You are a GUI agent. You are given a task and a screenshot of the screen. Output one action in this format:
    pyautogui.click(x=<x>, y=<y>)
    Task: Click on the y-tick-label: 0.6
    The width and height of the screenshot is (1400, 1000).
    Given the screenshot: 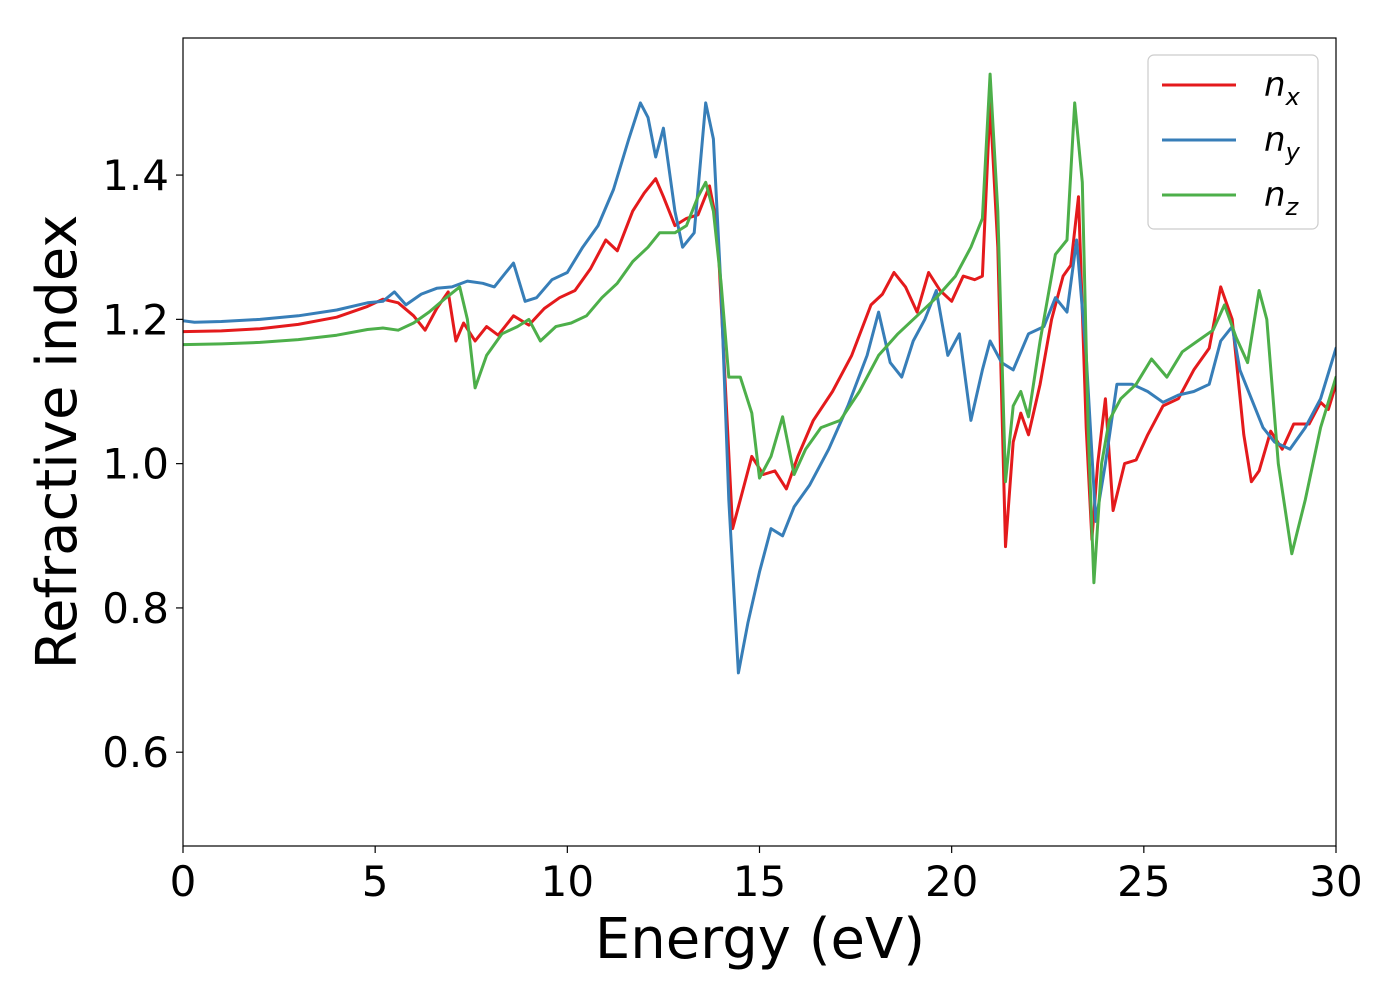 What is the action you would take?
    pyautogui.click(x=135, y=752)
    